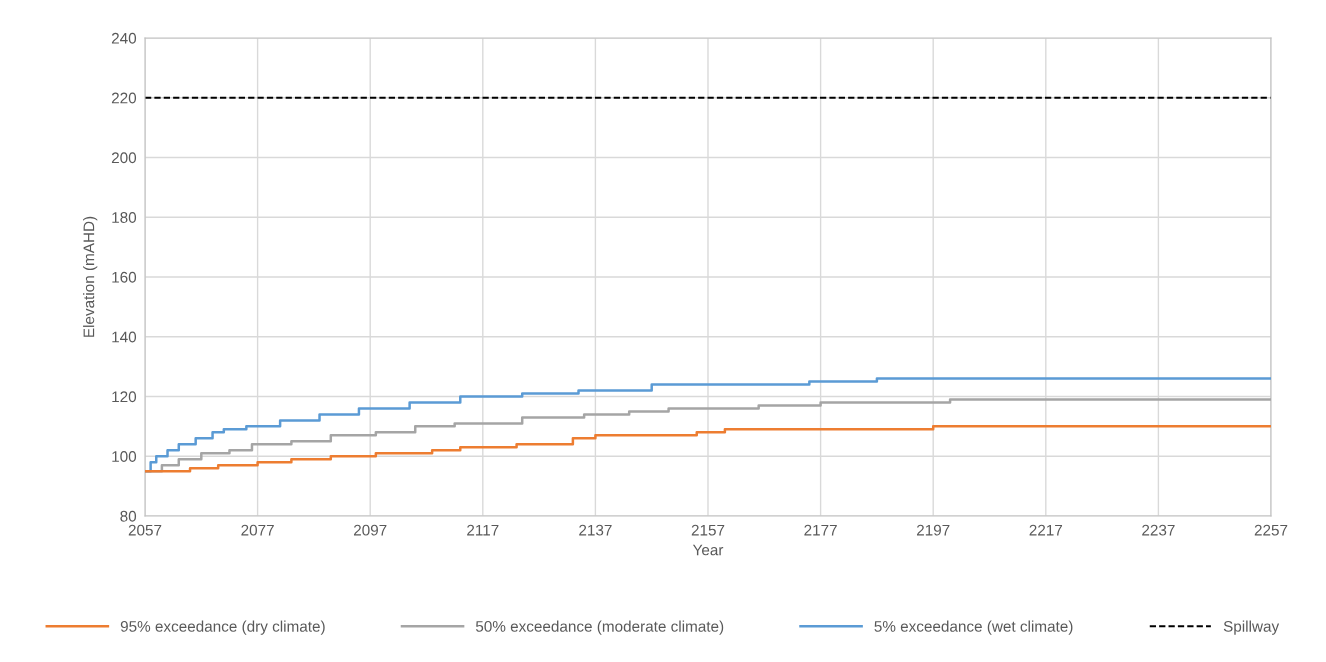 The height and width of the screenshot is (662, 1326). What do you see at coordinates (1158, 530) in the screenshot?
I see `x-tick-label: 2237` at bounding box center [1158, 530].